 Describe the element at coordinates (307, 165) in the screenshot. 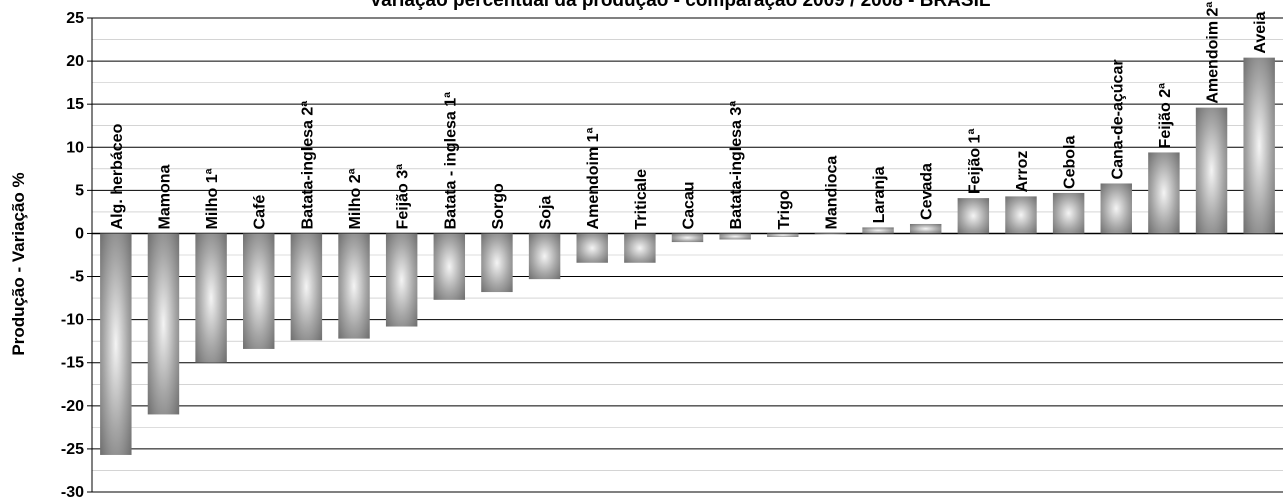

I see `category-label: Batata-inglesa 2ª` at that location.